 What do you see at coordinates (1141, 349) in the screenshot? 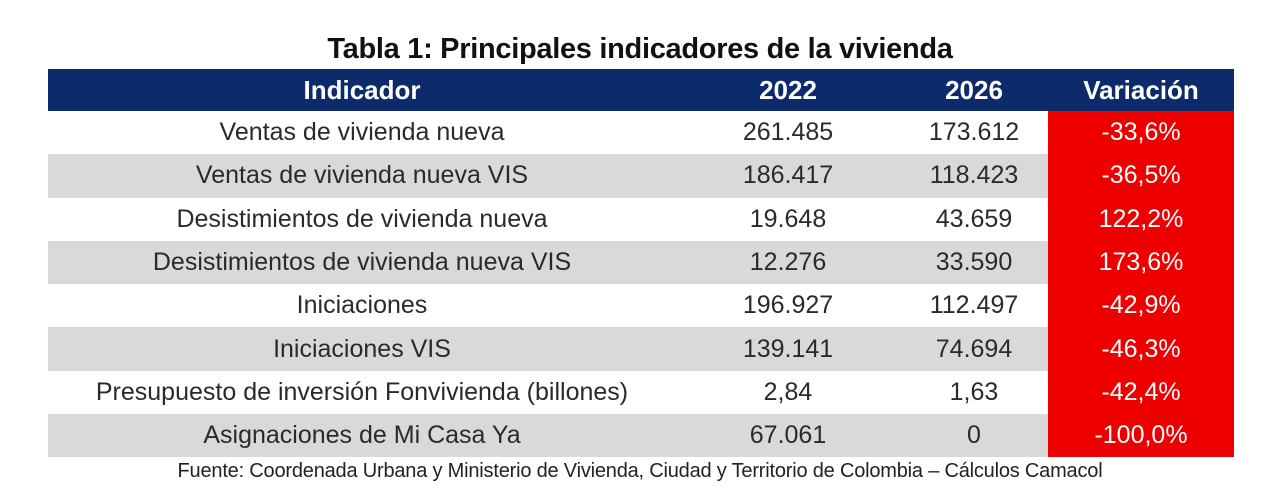
I see `variation-cell: -46,3%` at bounding box center [1141, 349].